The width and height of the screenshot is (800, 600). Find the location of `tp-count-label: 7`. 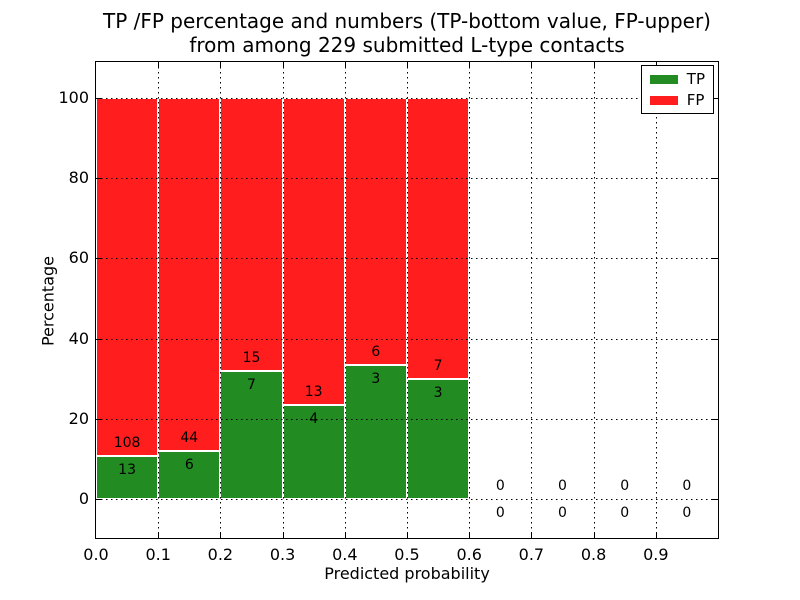

tp-count-label: 7 is located at coordinates (251, 385).